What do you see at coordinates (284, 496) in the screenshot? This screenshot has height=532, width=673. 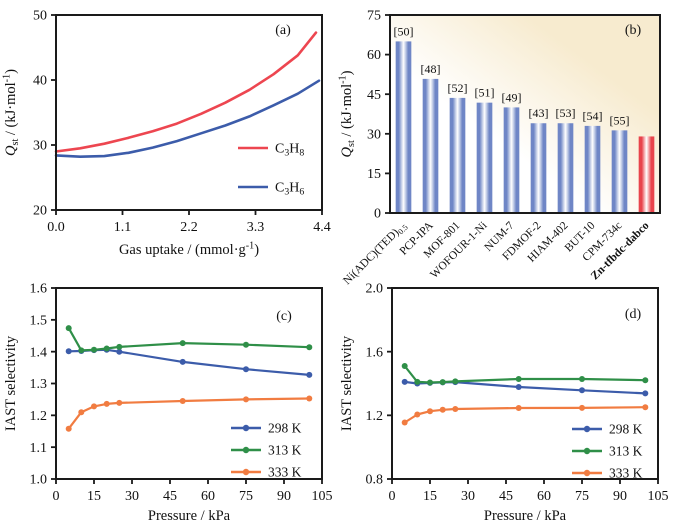 I see `x-tick-label: 90` at bounding box center [284, 496].